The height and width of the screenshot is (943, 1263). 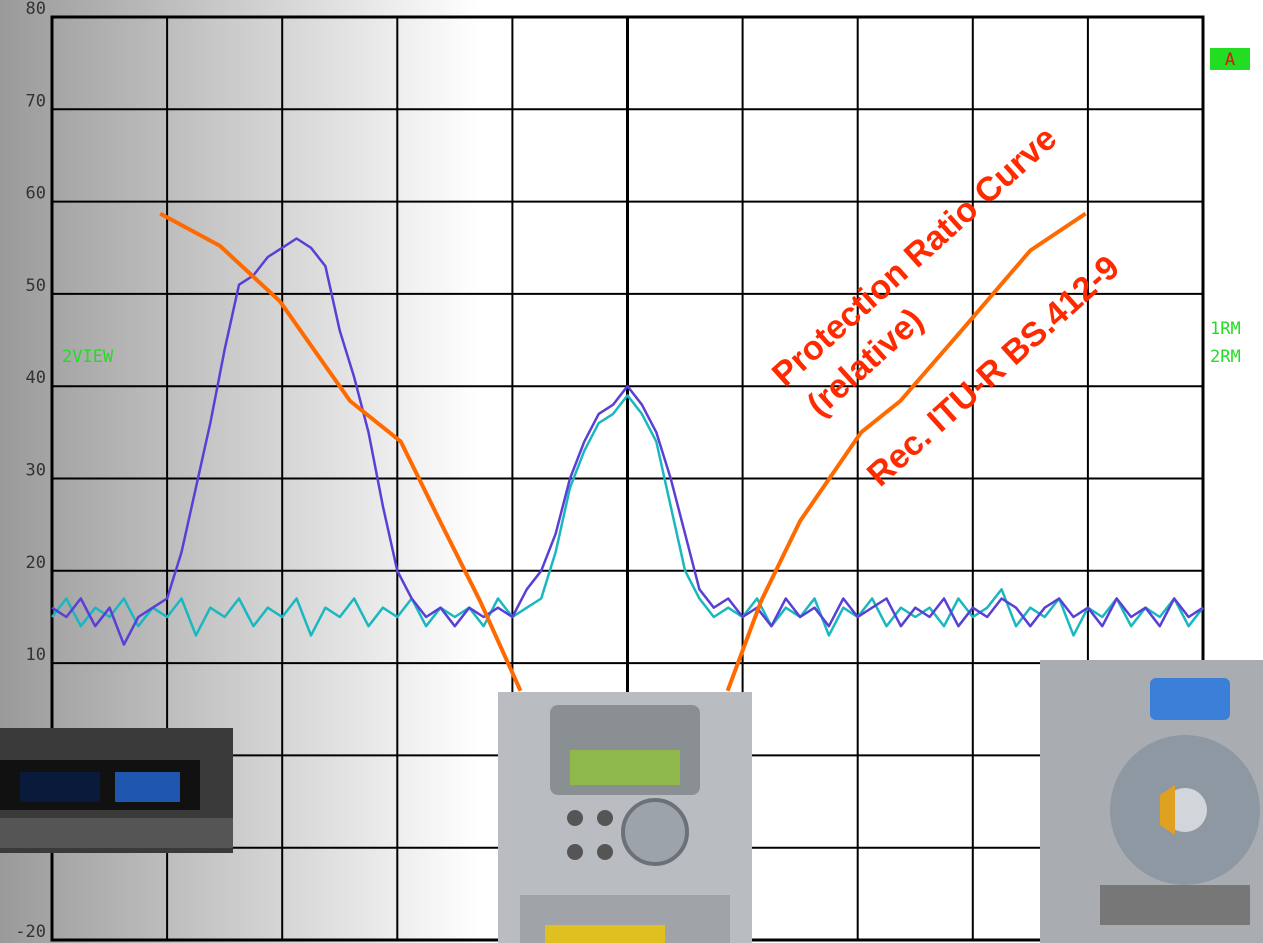 I want to click on view-label: 2VIEW, so click(x=88, y=357).